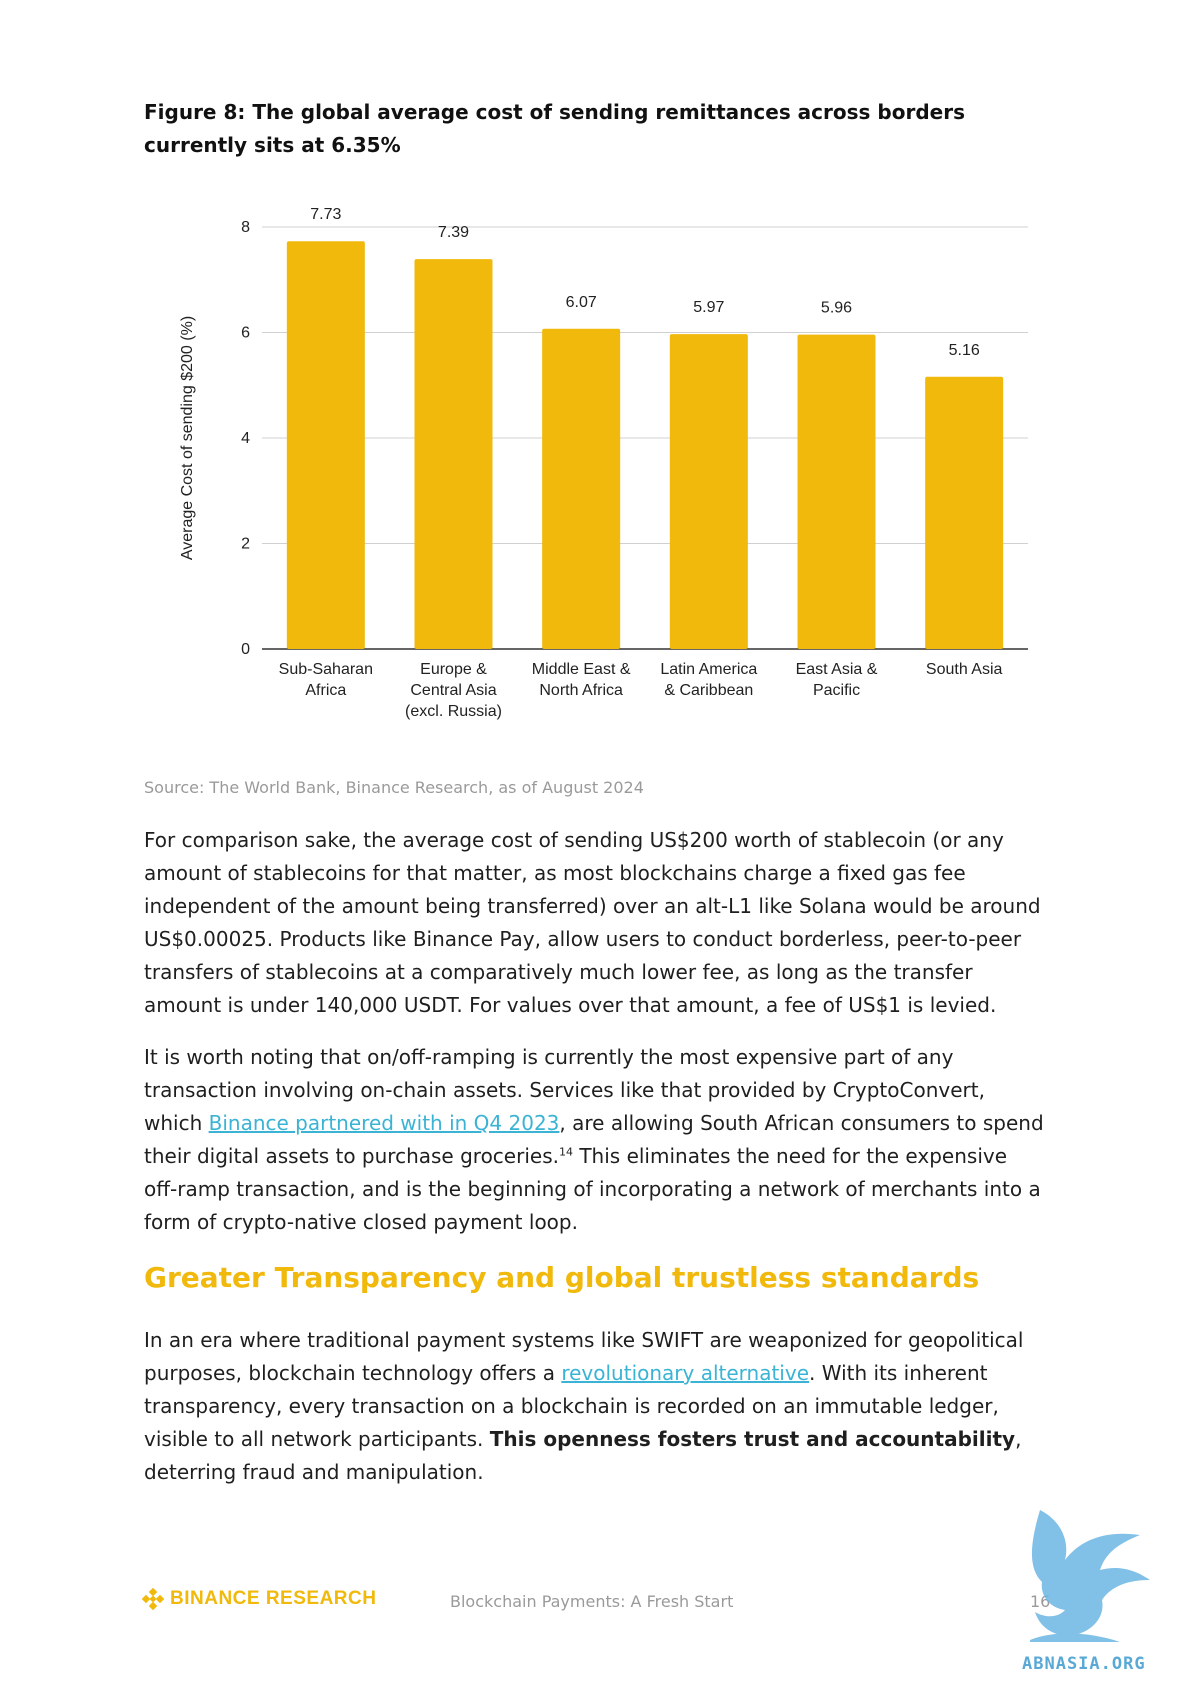 The width and height of the screenshot is (1192, 1684). What do you see at coordinates (453, 232) in the screenshot?
I see `data-label: 7.39` at bounding box center [453, 232].